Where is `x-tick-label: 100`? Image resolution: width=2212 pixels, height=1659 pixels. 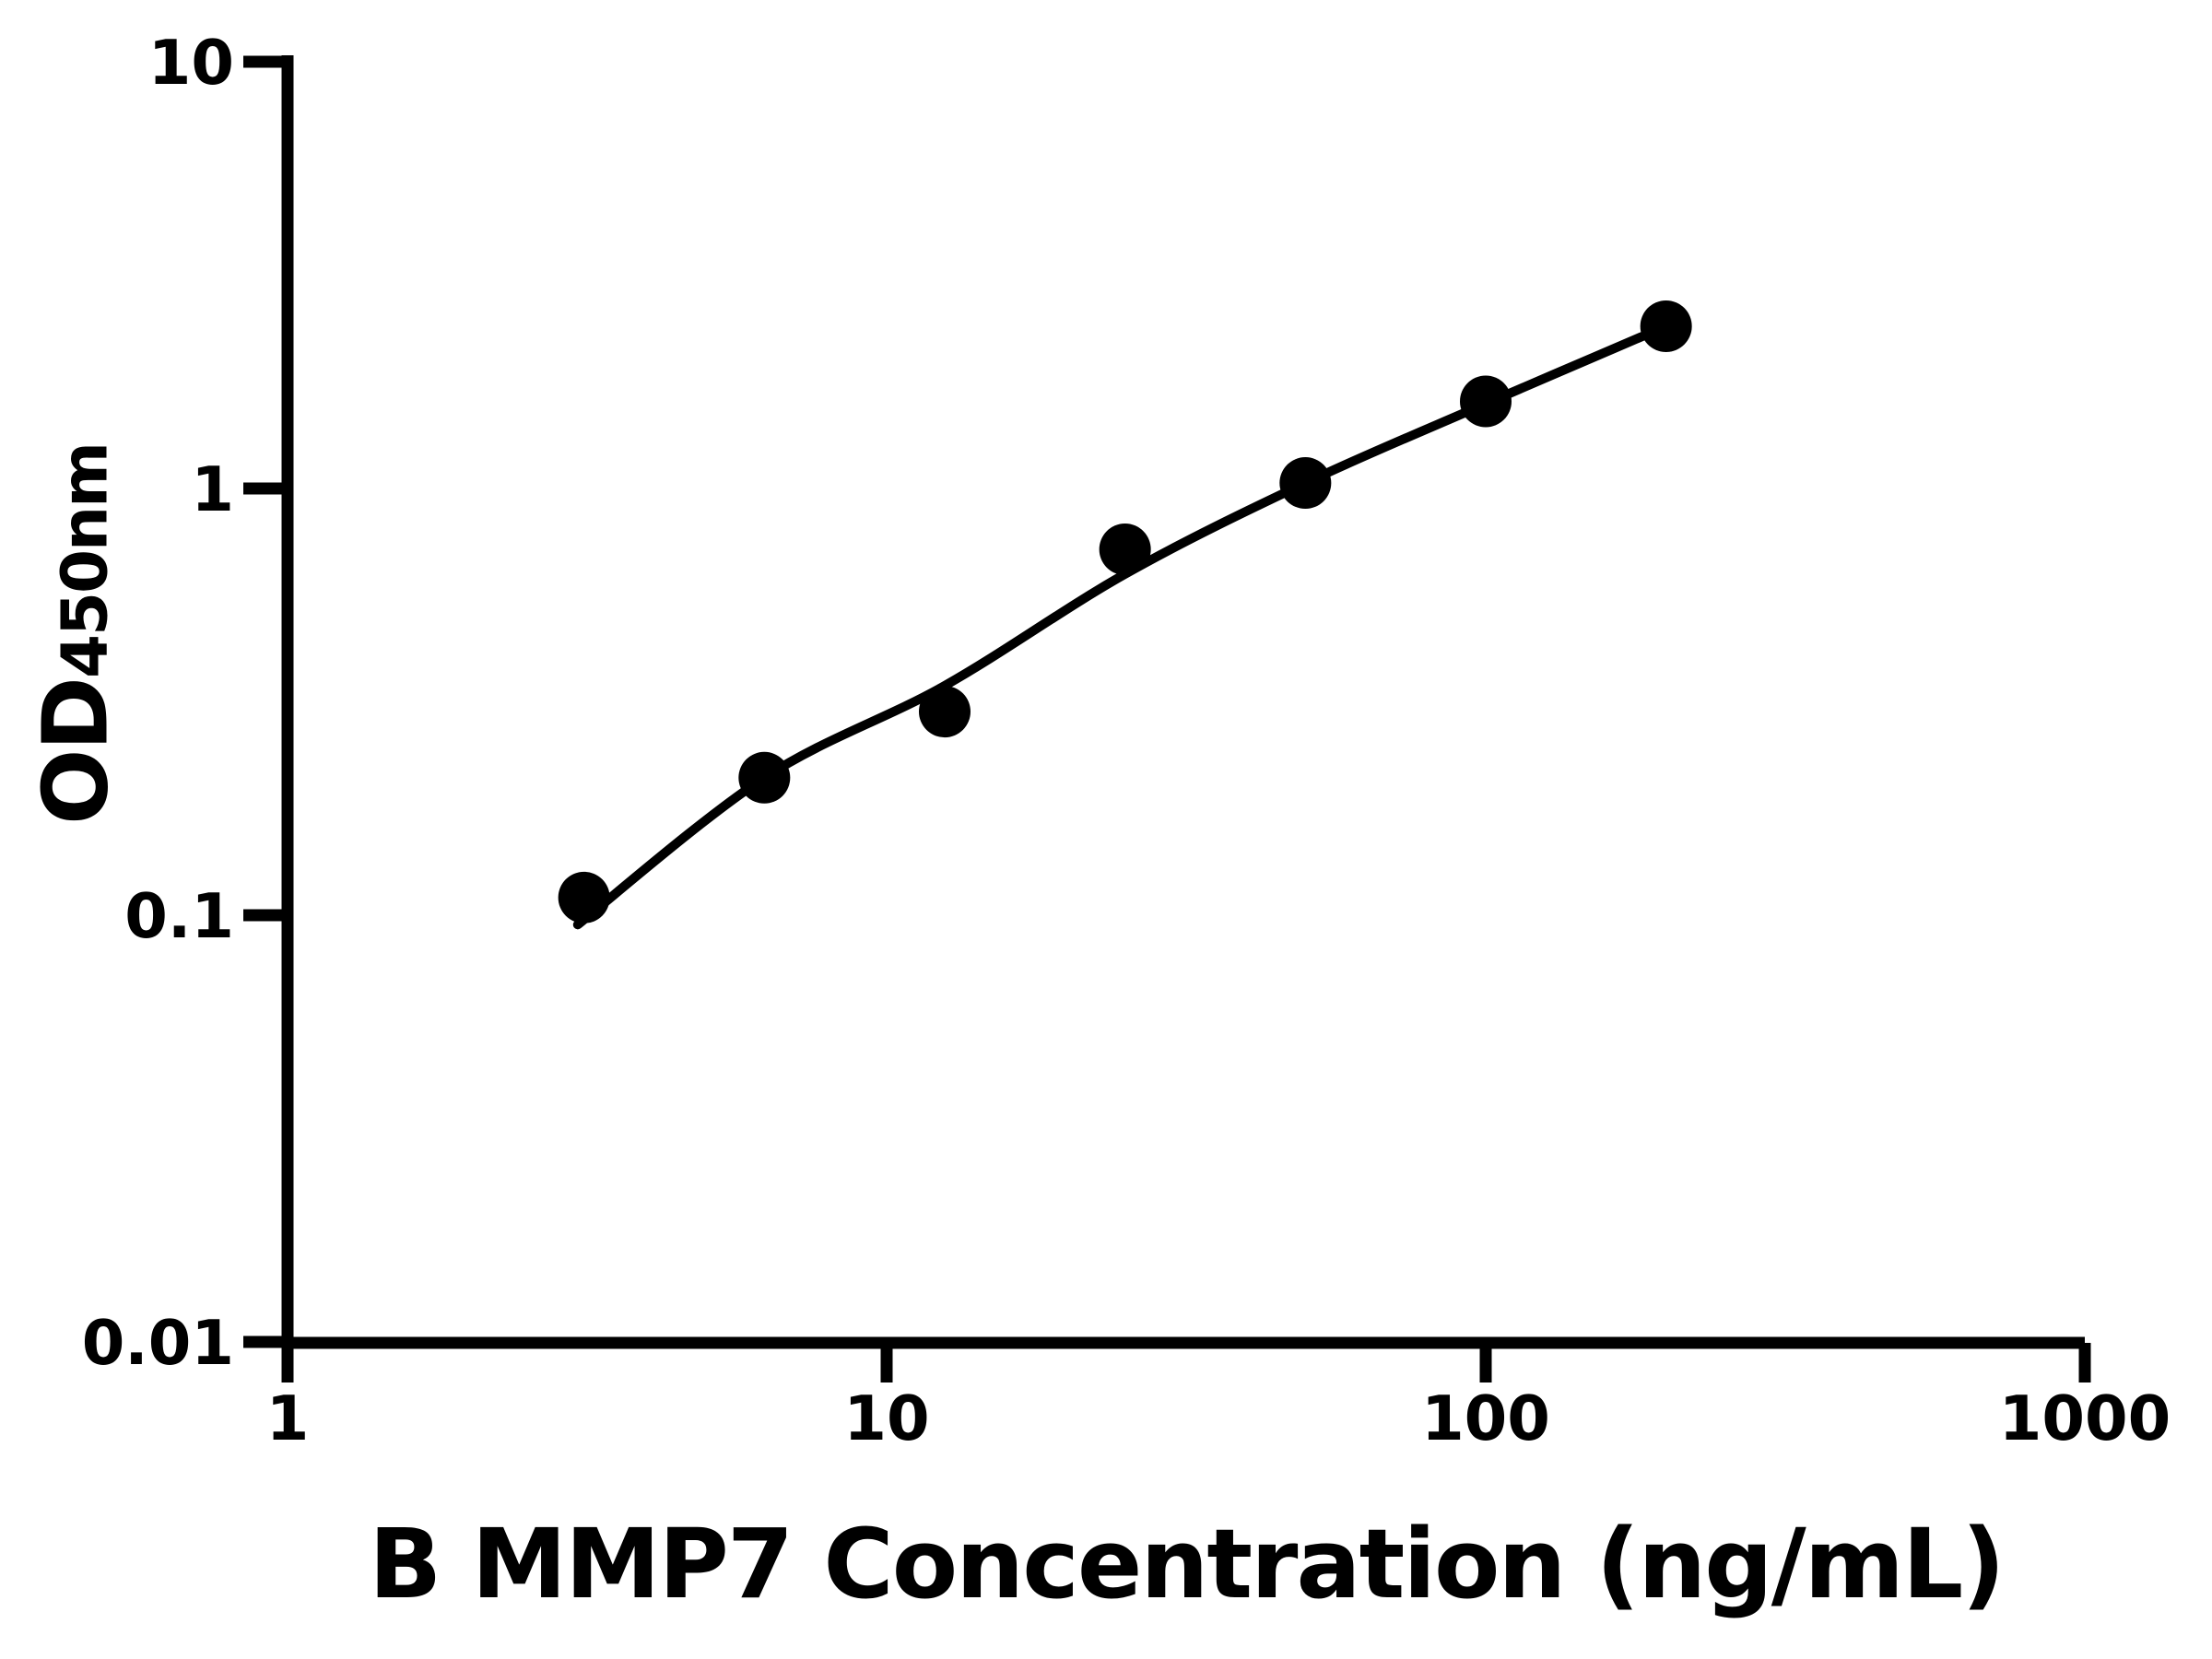 x-tick-label: 100 is located at coordinates (1485, 1418).